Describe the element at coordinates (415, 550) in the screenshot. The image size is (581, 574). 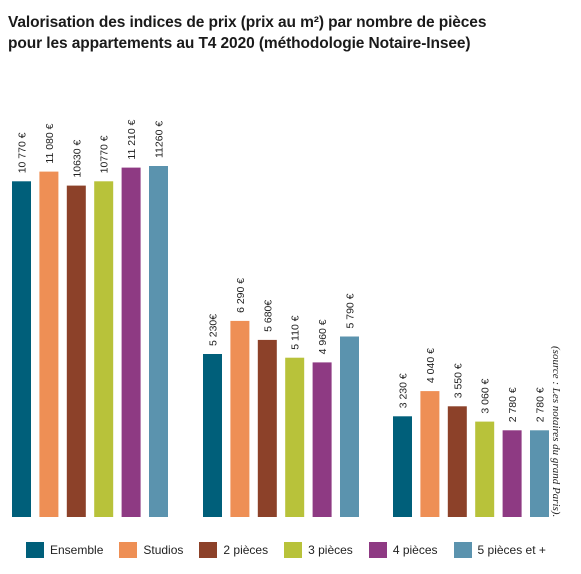
I see `legend-label-4-pieces: 4 pièces` at that location.